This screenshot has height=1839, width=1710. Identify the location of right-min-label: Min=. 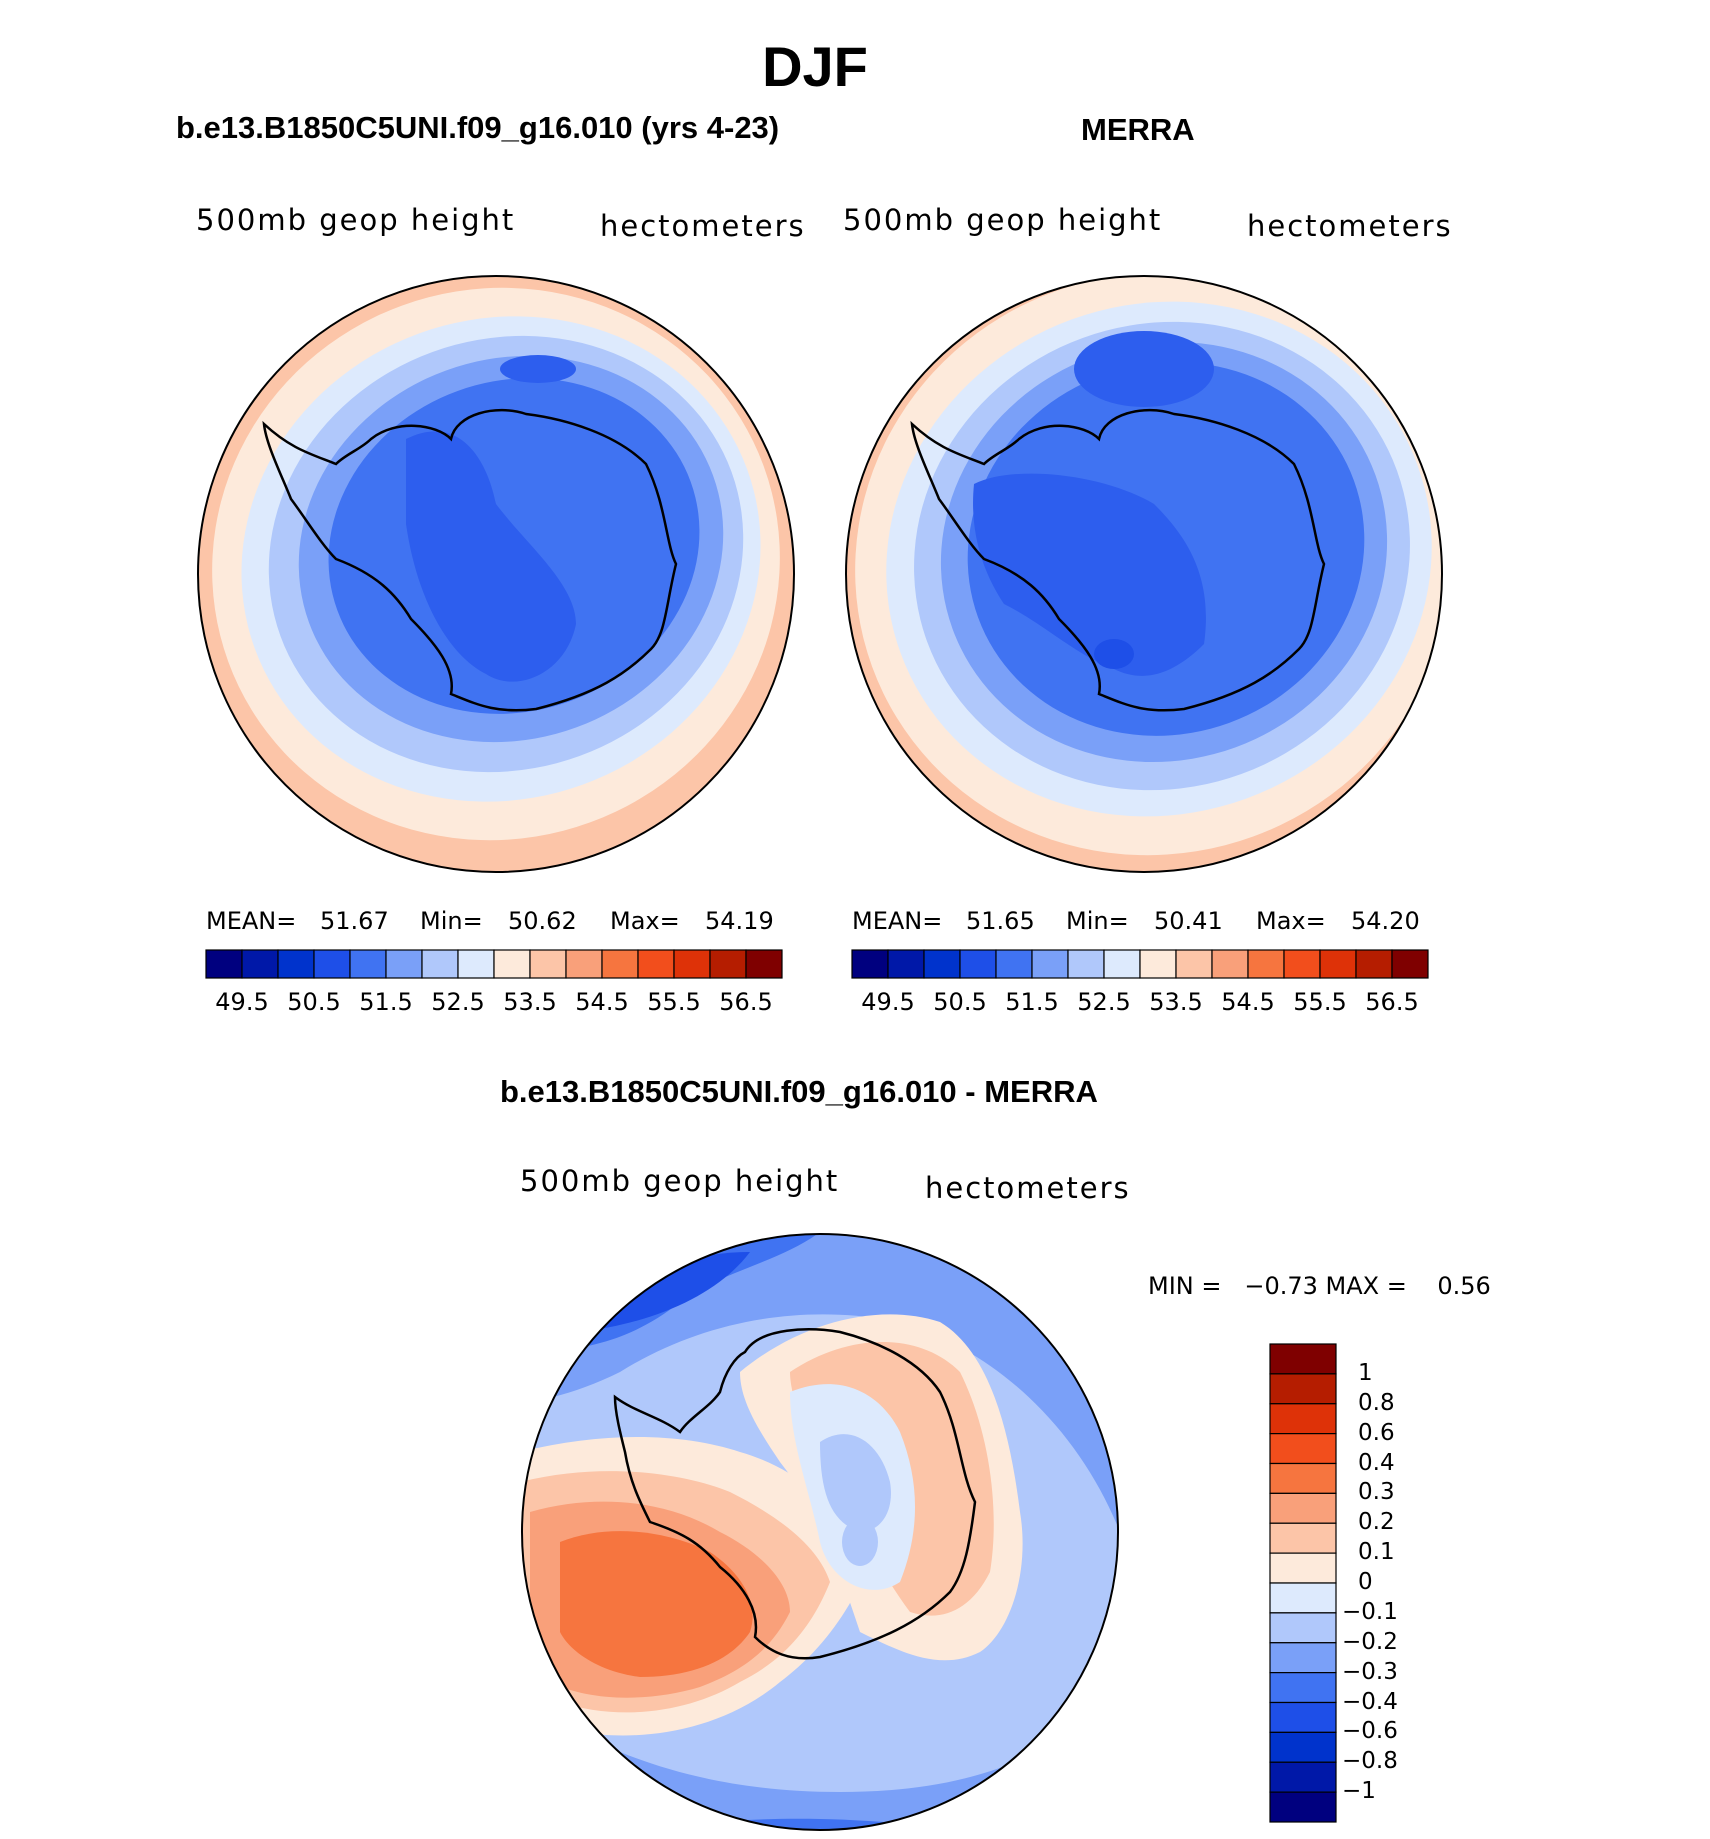
(1097, 921).